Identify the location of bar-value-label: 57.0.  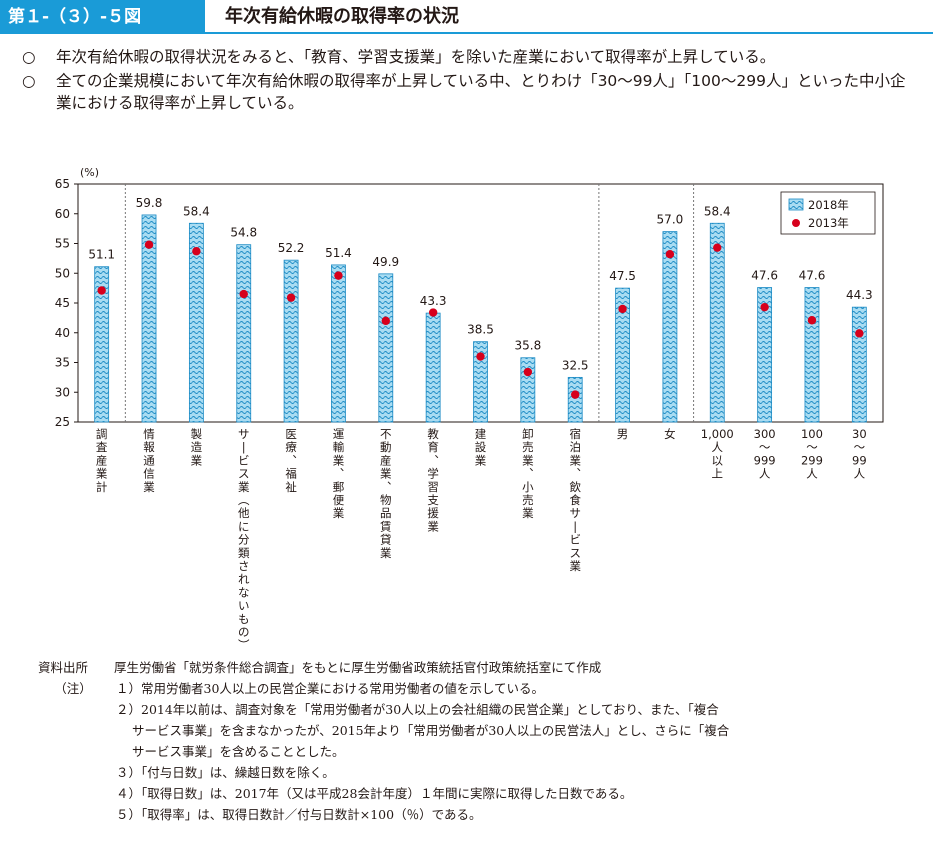
(670, 220).